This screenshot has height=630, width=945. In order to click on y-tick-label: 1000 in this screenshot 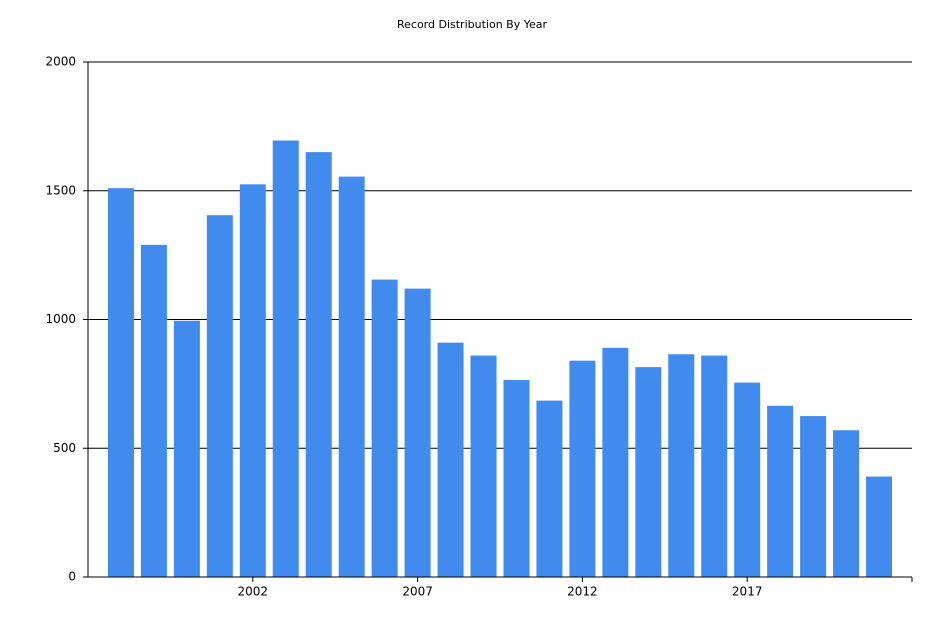, I will do `click(60, 319)`.